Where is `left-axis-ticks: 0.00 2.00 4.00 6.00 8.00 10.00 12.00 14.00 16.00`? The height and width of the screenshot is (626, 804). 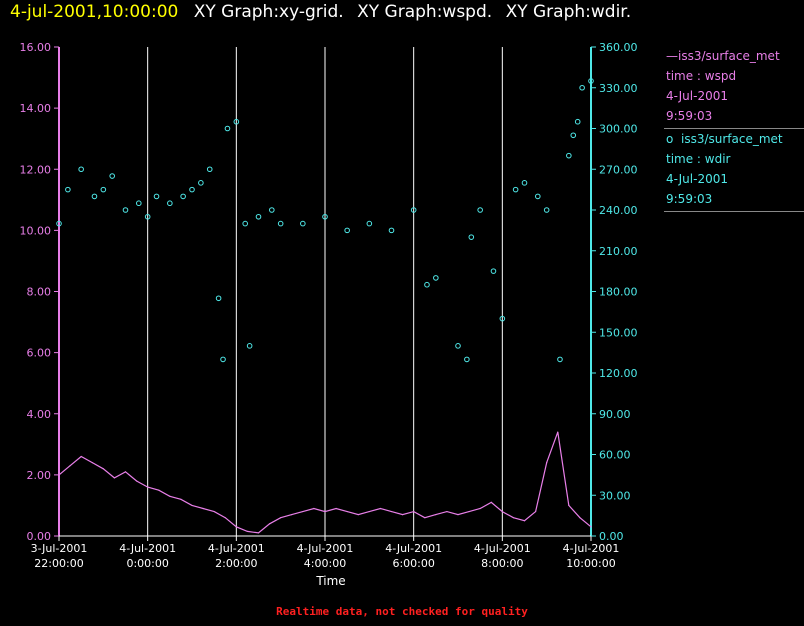 left-axis-ticks: 0.00 2.00 4.00 6.00 8.00 10.00 12.00 14.00 16.00 is located at coordinates (39, 292).